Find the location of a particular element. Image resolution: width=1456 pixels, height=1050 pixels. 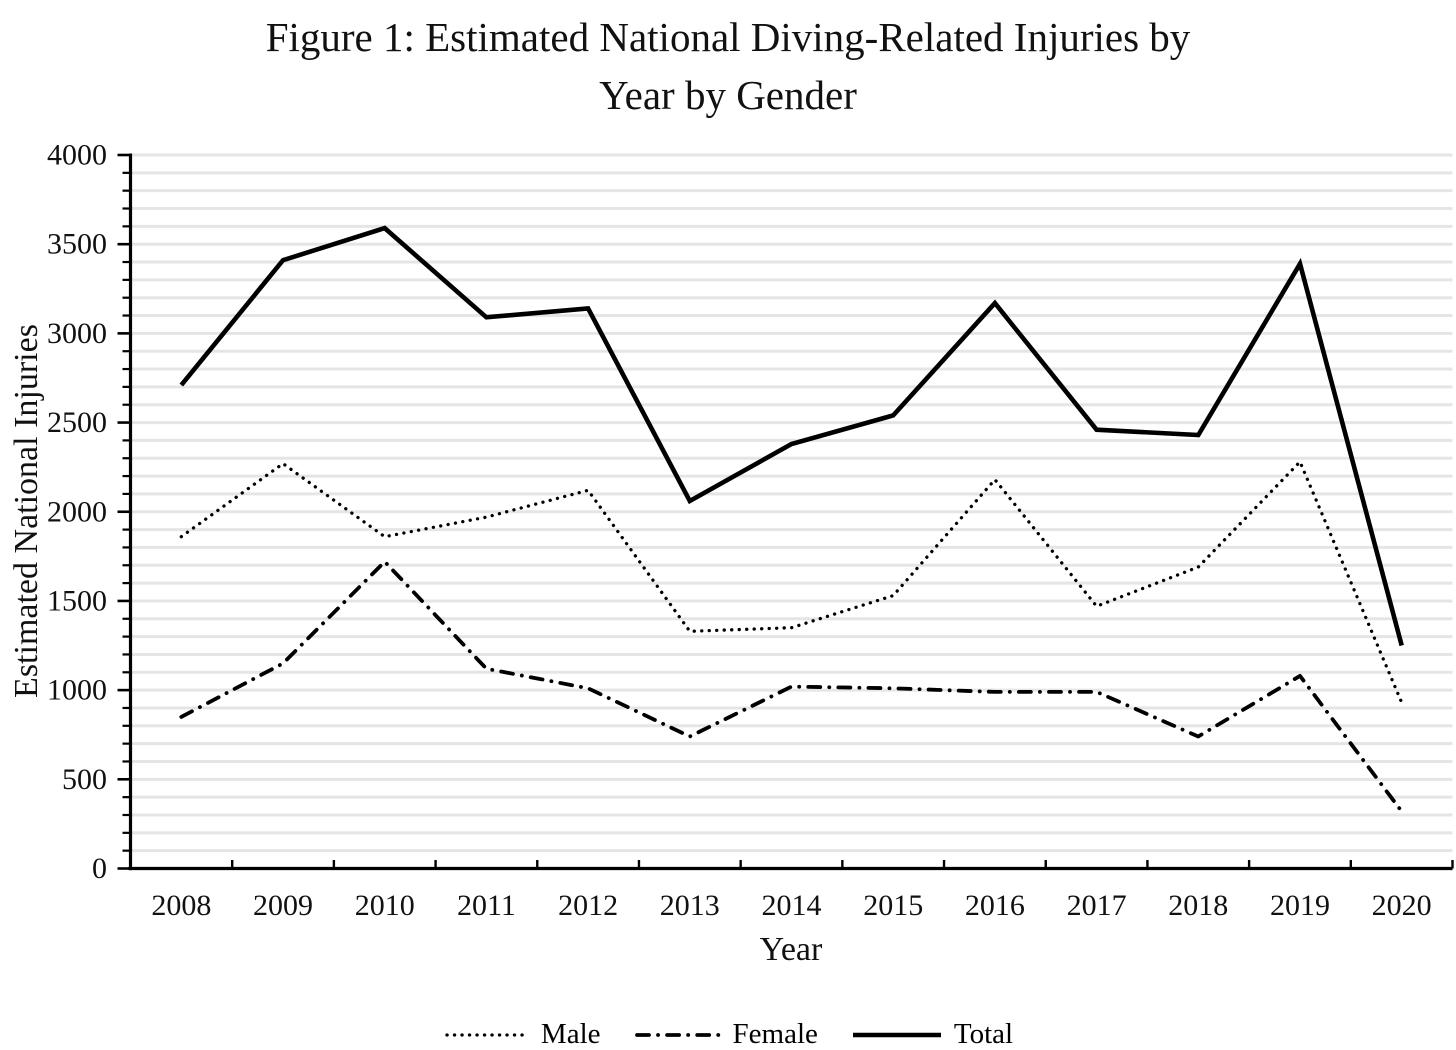

chart-title-line2: Year by Gender is located at coordinates (728, 95).